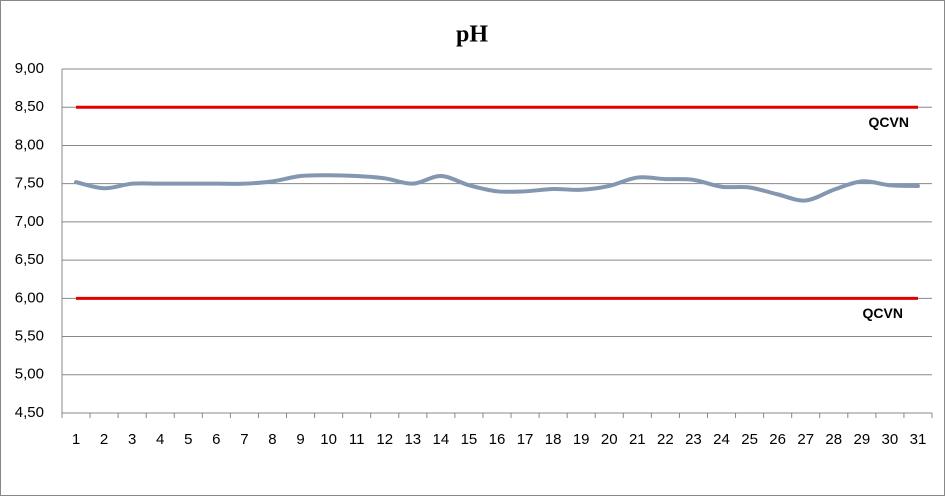 This screenshot has height=496, width=945. Describe the element at coordinates (29, 297) in the screenshot. I see `y-tick-label: 6,00` at that location.